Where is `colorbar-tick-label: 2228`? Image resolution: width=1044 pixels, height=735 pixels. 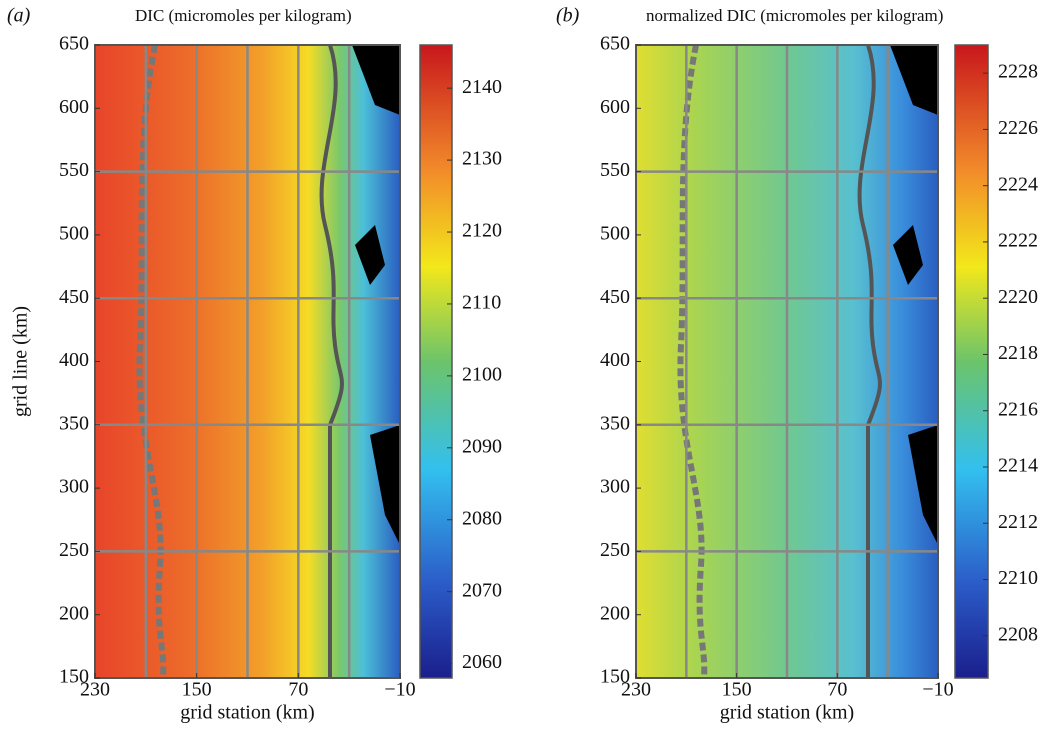 colorbar-tick-label: 2228 is located at coordinates (1018, 72).